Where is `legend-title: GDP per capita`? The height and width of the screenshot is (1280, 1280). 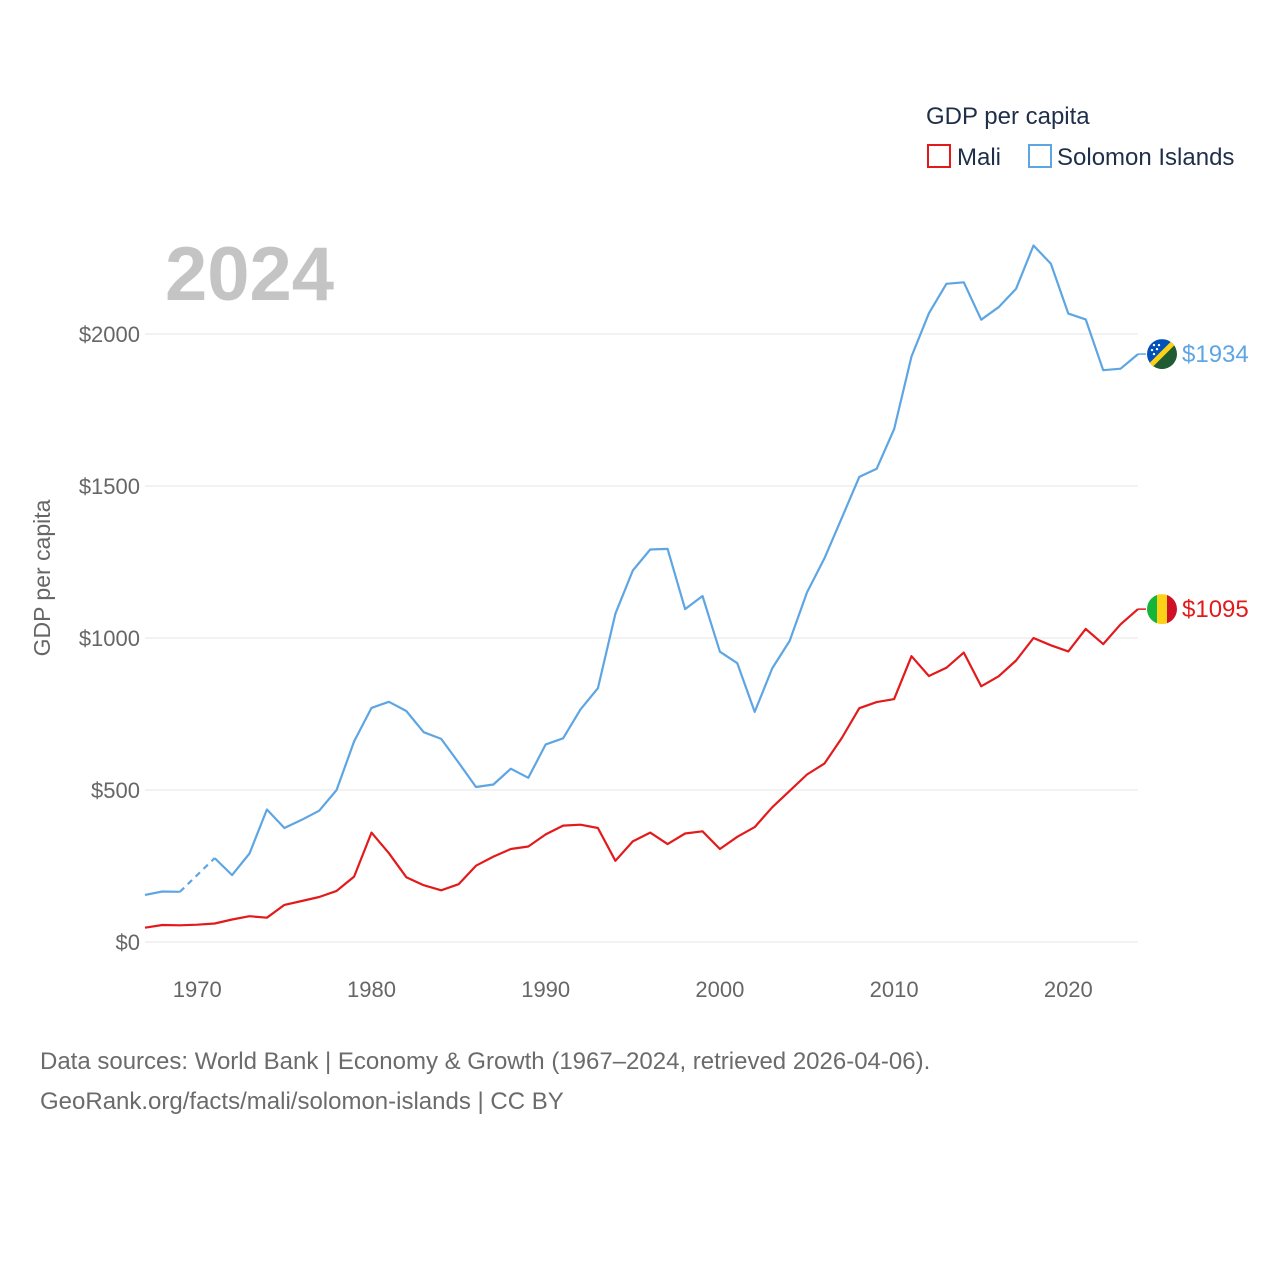
legend-title: GDP per capita is located at coordinates (1008, 116).